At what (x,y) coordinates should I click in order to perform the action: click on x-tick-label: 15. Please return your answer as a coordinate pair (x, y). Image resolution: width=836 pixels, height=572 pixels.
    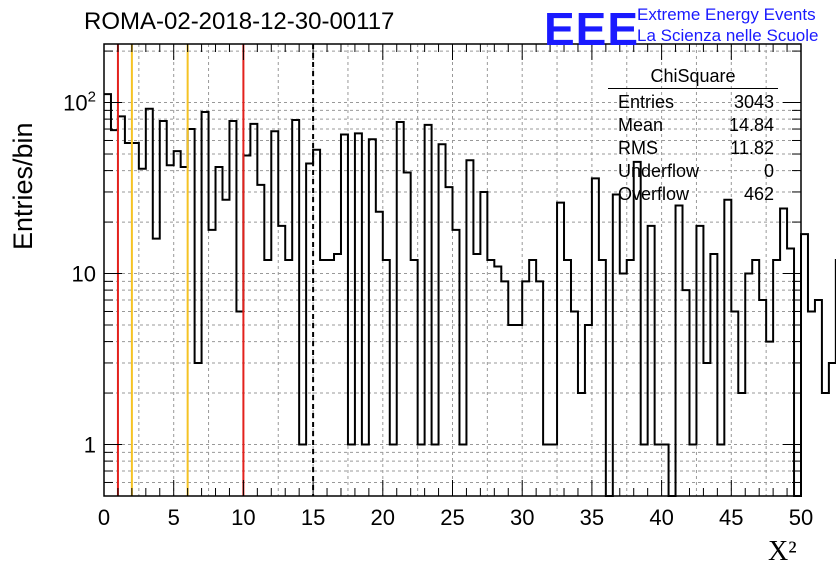
    Looking at the image, I should click on (313, 517).